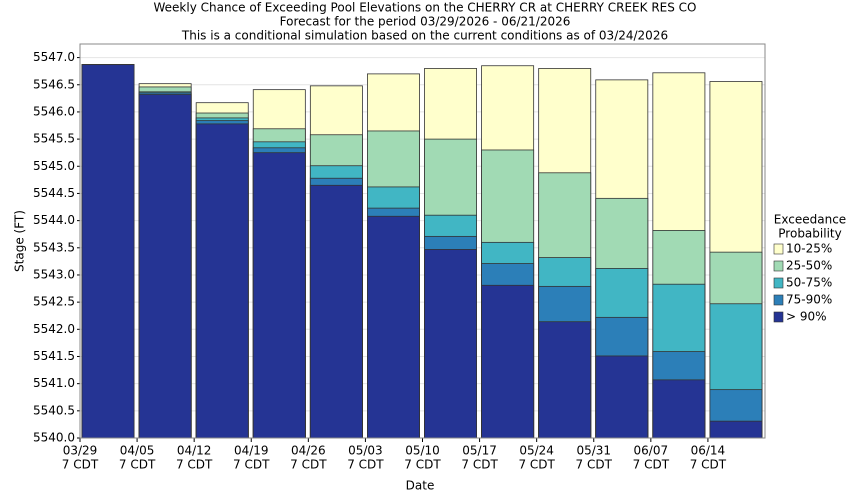 Image resolution: width=850 pixels, height=500 pixels. What do you see at coordinates (80, 451) in the screenshot?
I see `x-tick-label: 03/29` at bounding box center [80, 451].